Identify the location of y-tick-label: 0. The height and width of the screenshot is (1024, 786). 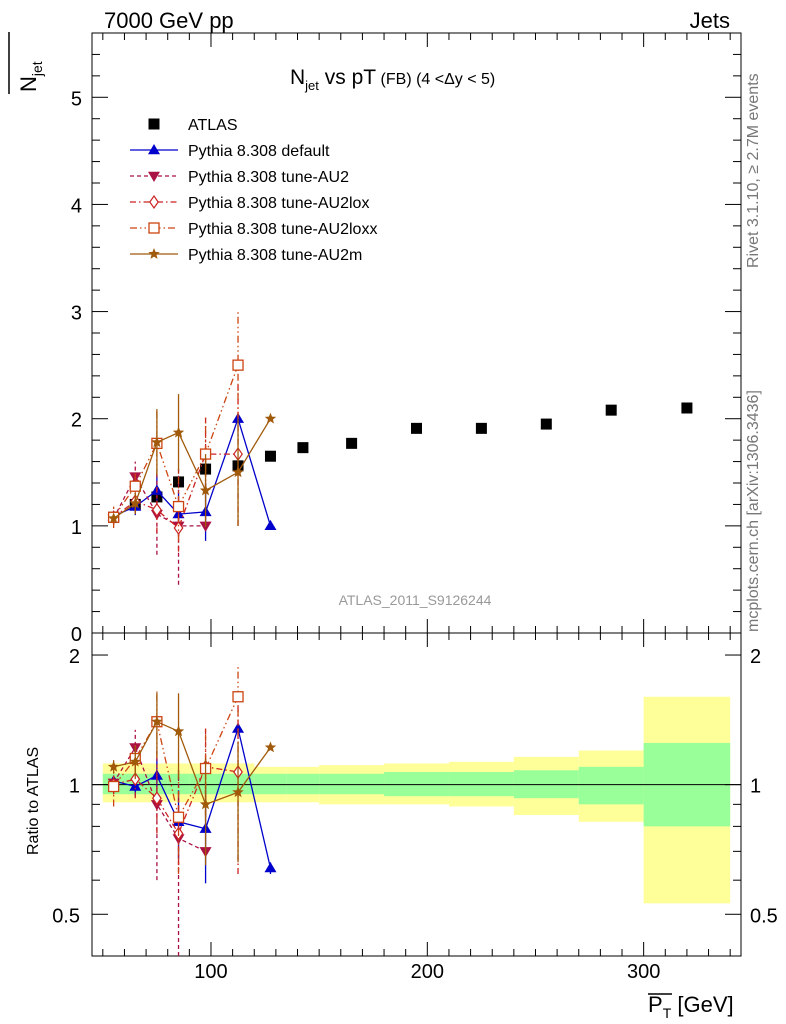
(76, 635).